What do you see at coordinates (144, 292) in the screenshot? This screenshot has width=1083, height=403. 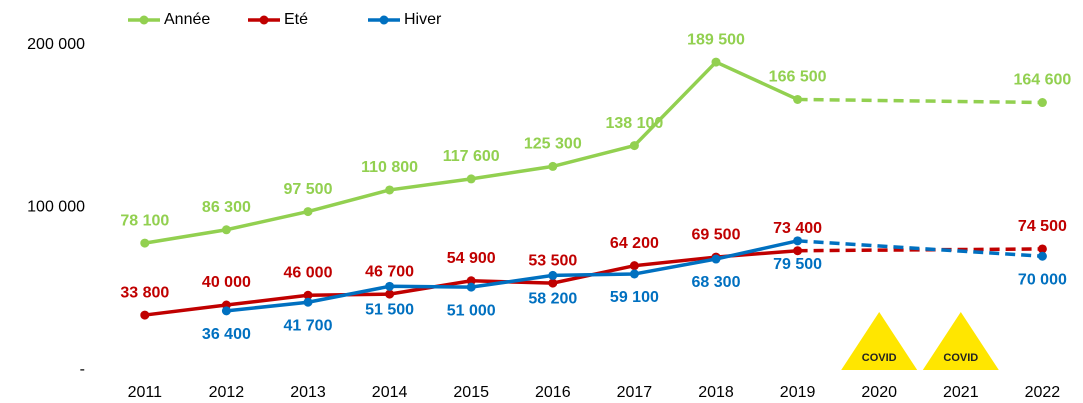 I see `data-label: 33 800` at bounding box center [144, 292].